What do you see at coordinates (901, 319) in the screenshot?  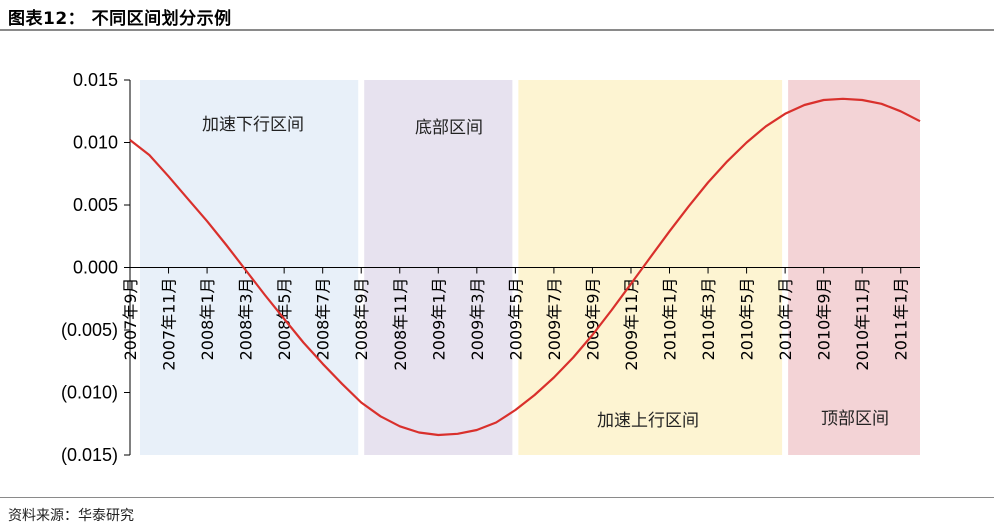 I see `x-tick-label: 2011年1月` at bounding box center [901, 319].